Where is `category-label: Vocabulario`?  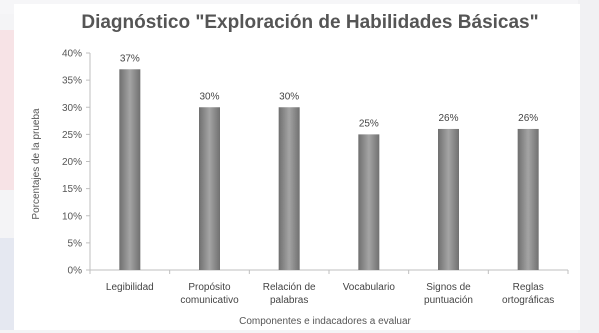 category-label: Vocabulario is located at coordinates (369, 287).